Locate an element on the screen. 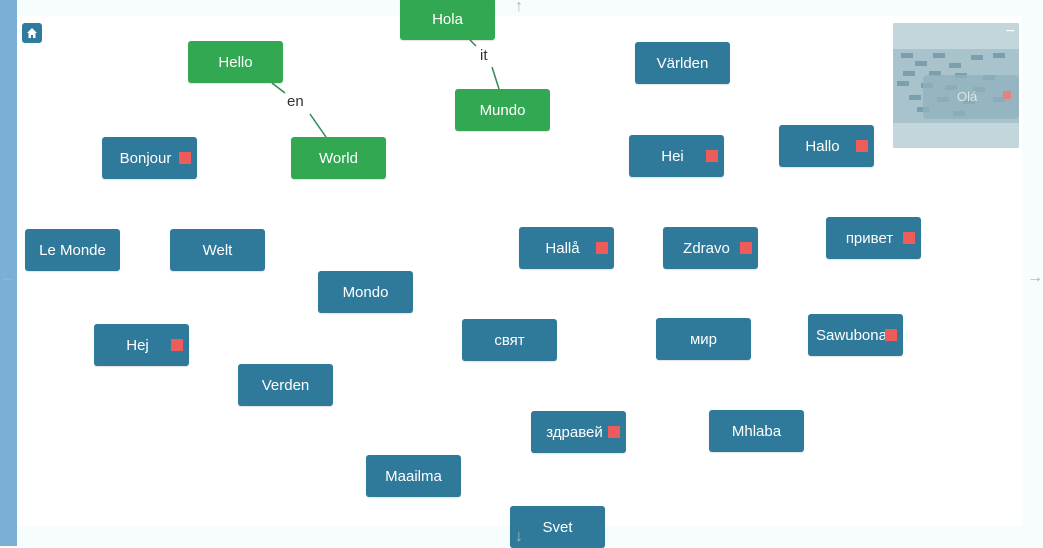 This screenshot has width=1043, height=548. node-hola: Hola is located at coordinates (447, 20).